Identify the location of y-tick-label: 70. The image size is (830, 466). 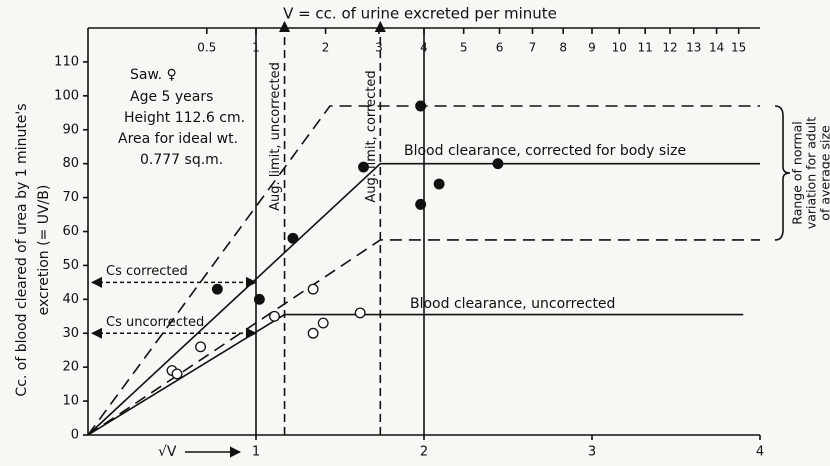
(70, 197).